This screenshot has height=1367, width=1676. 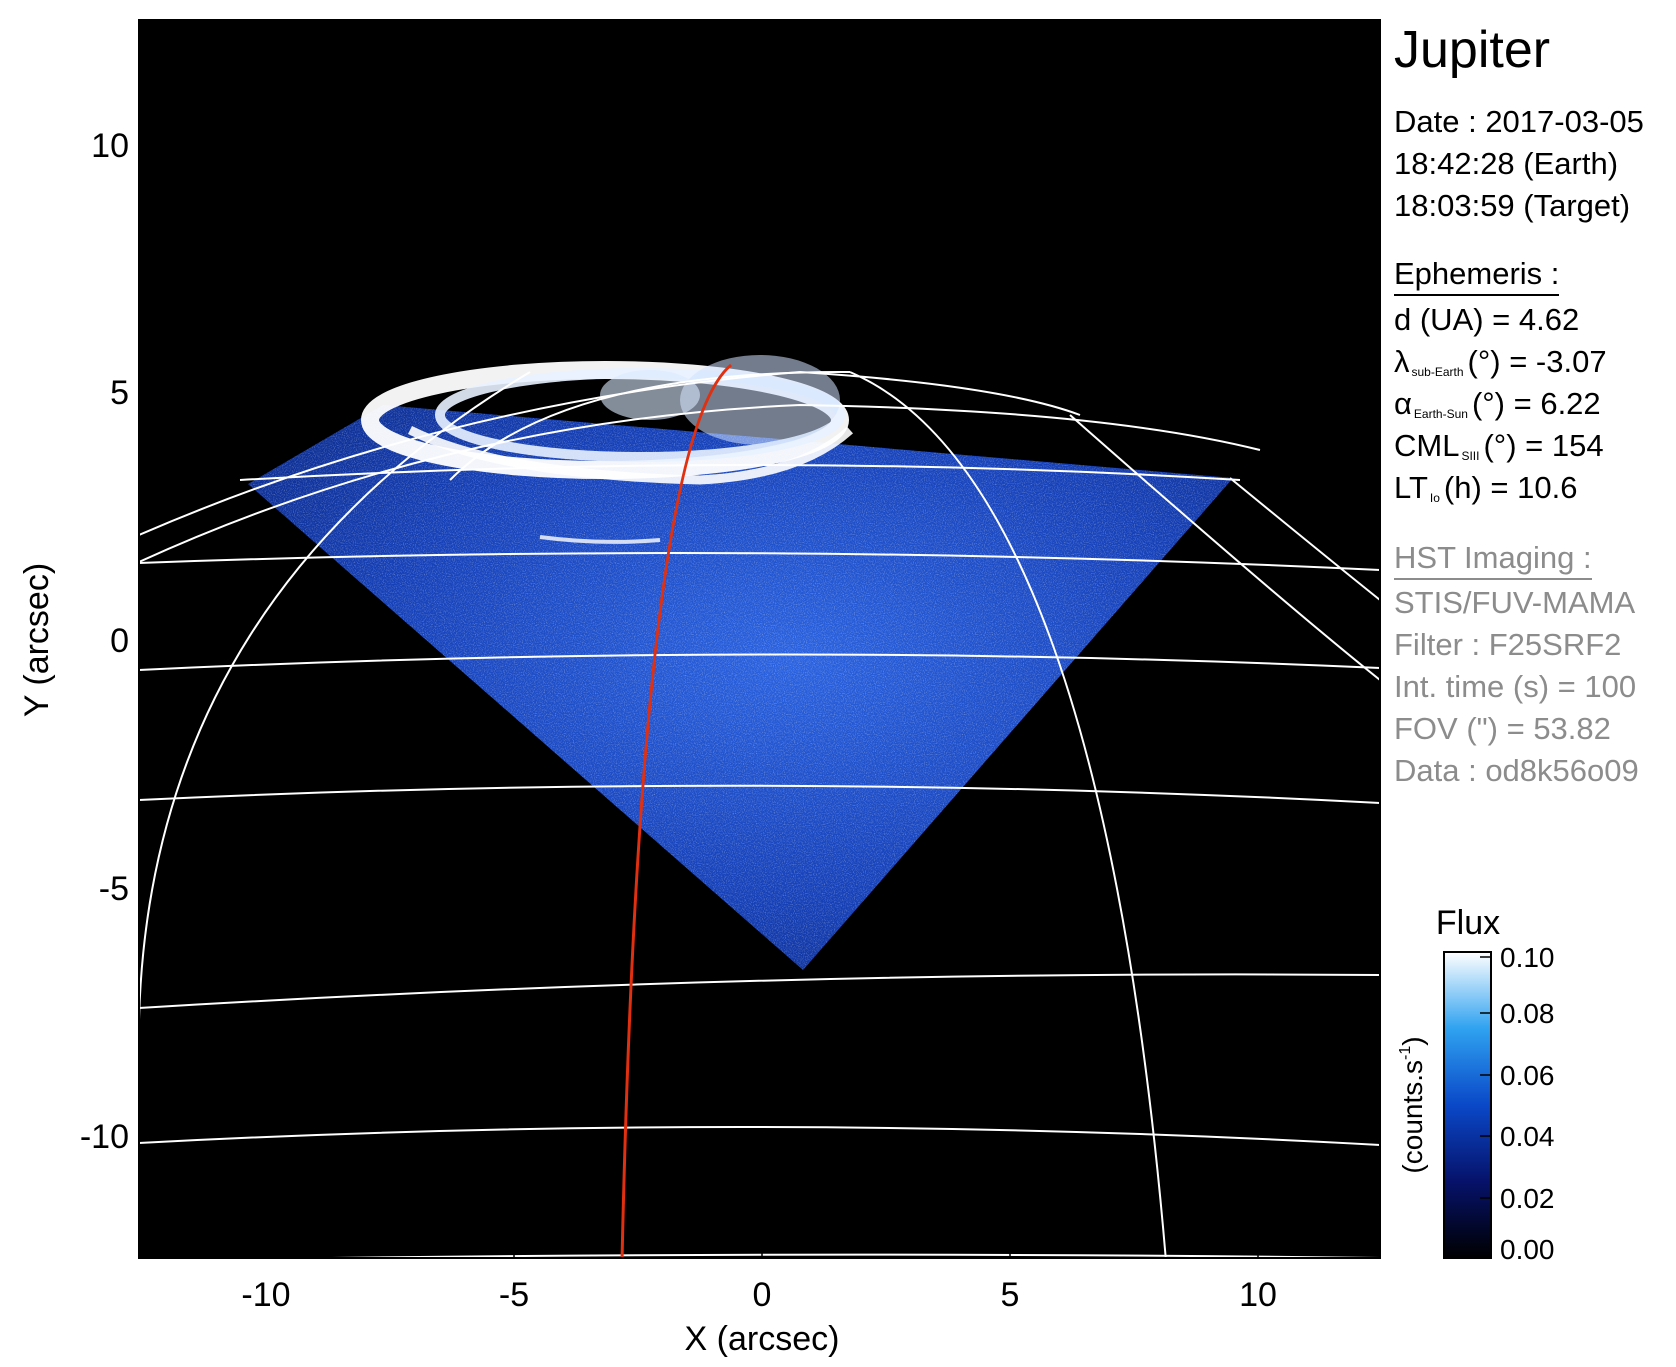 What do you see at coordinates (1437, 372) in the screenshot?
I see `lat-sub: sub-Earth` at bounding box center [1437, 372].